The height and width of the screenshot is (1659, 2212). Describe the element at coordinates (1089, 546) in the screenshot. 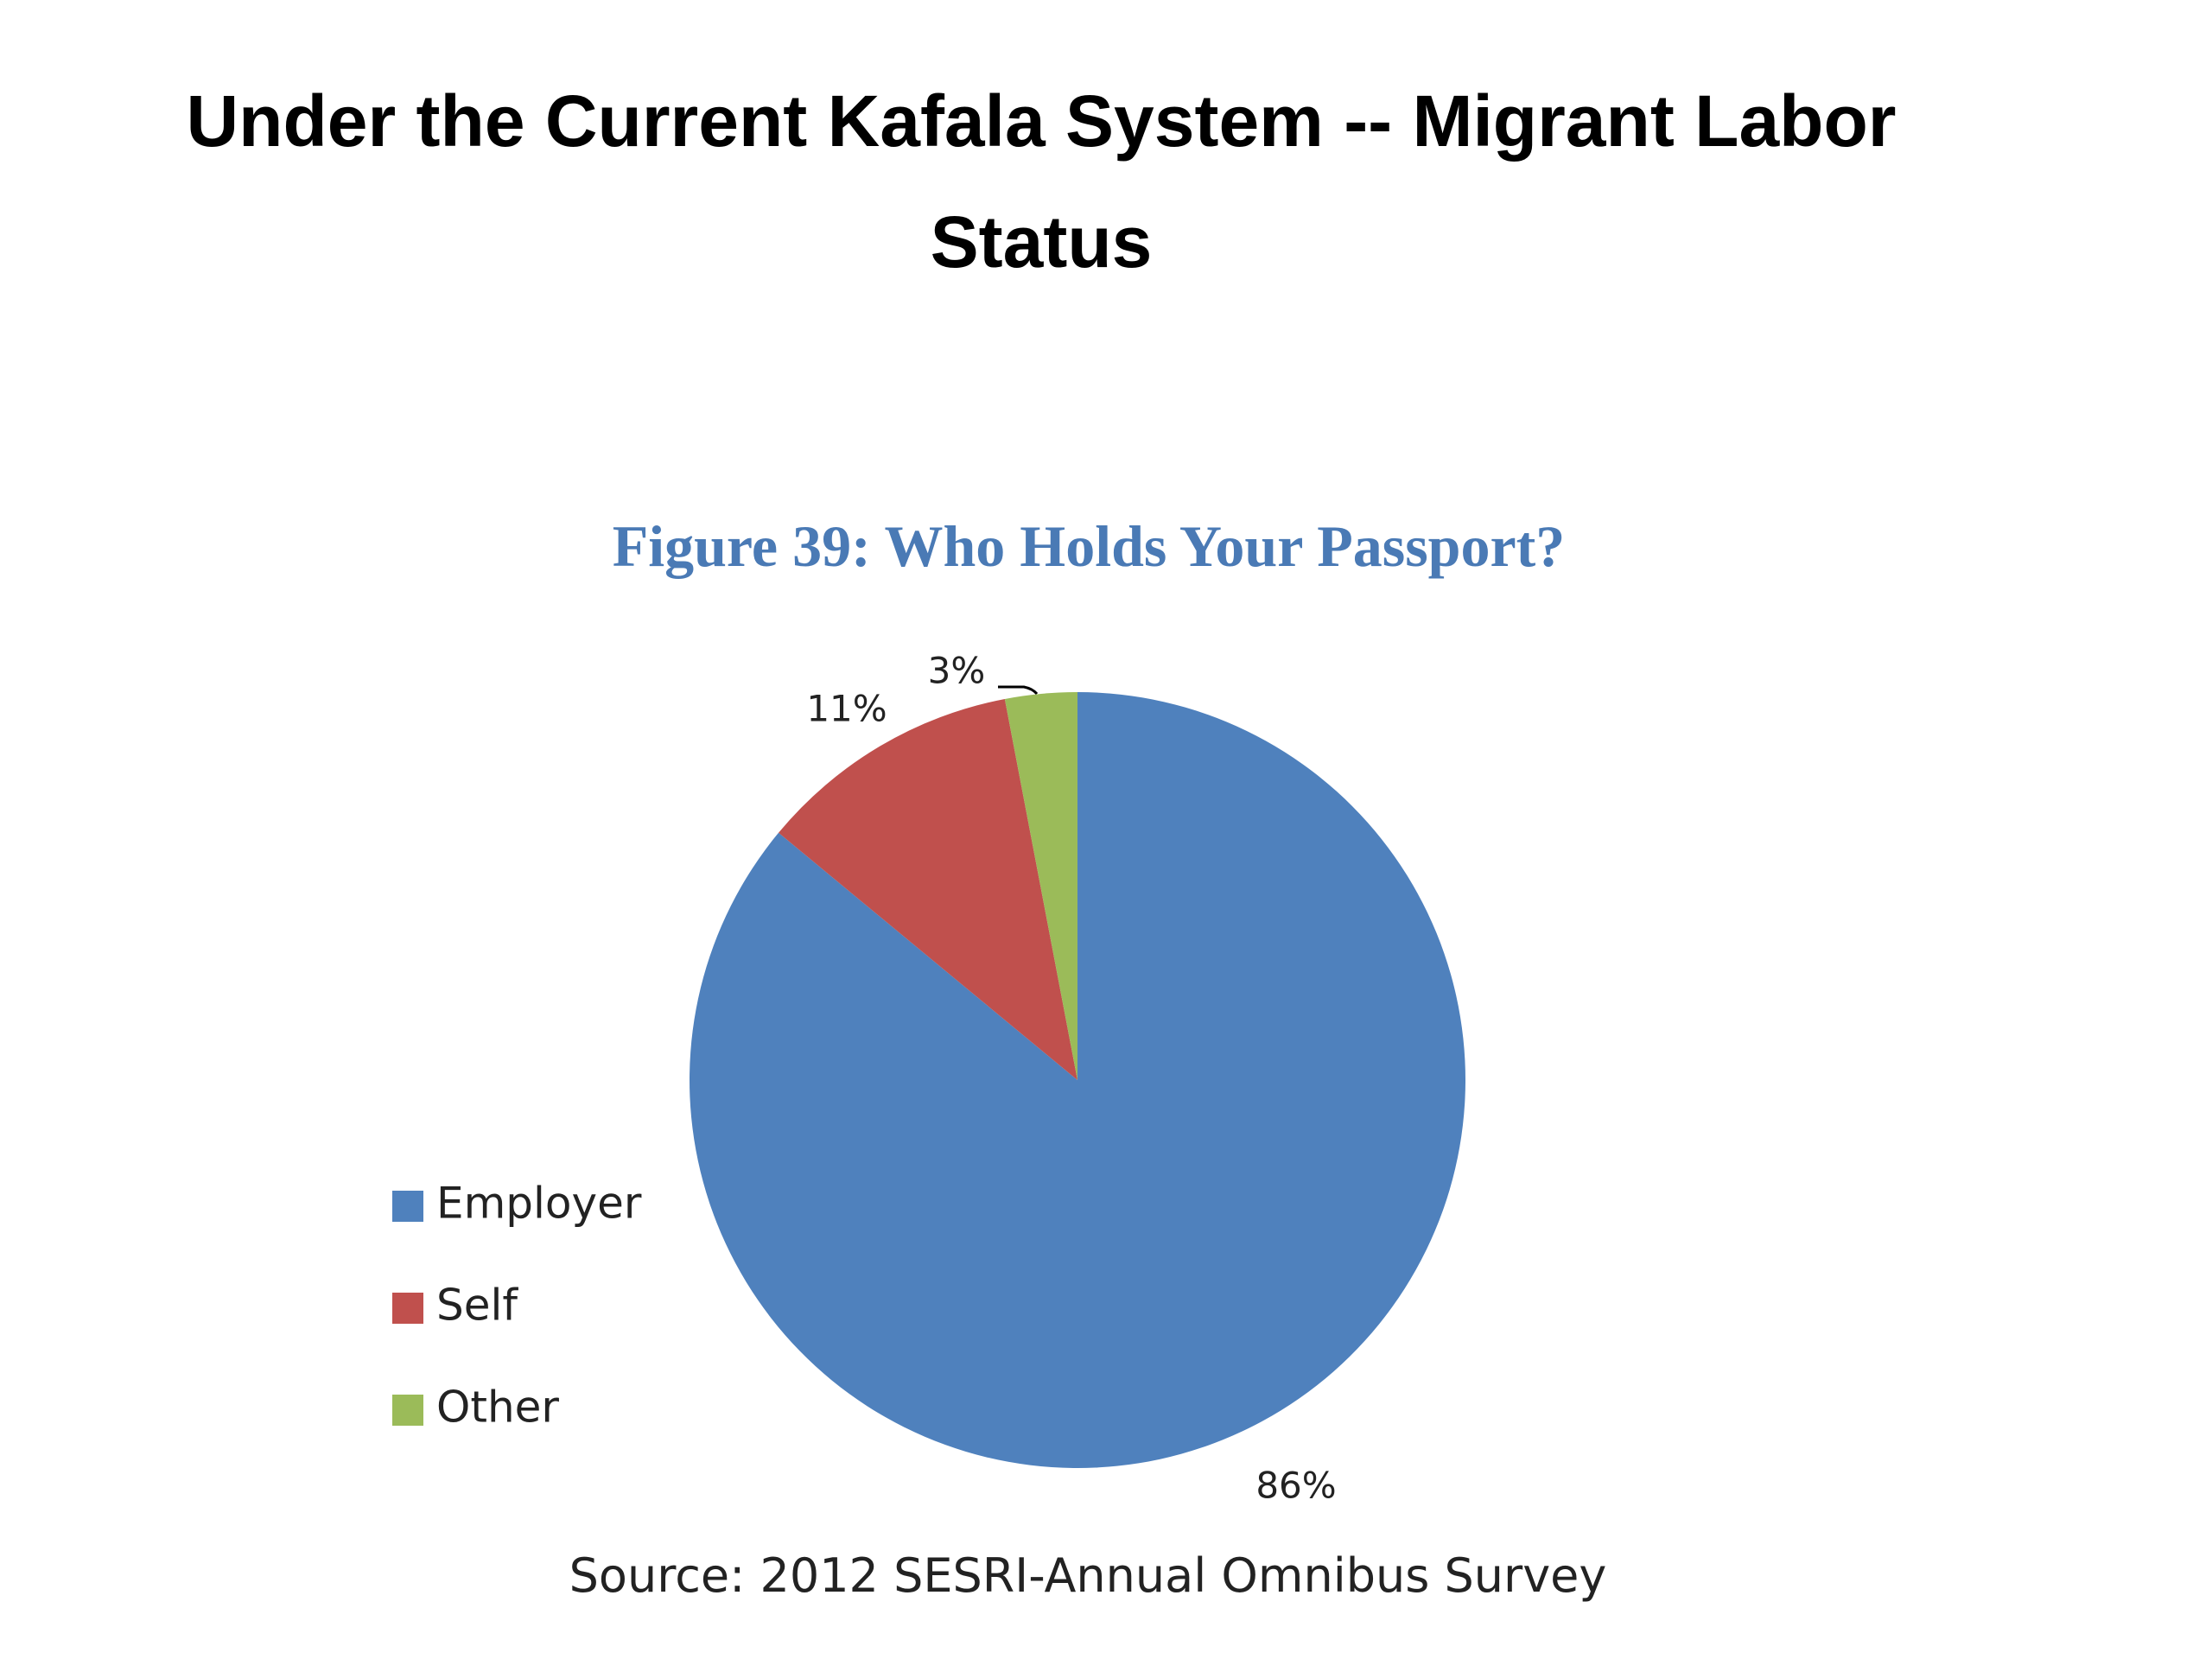

I see `chart-title: Figure 39: Who Holds Your Passport?` at that location.